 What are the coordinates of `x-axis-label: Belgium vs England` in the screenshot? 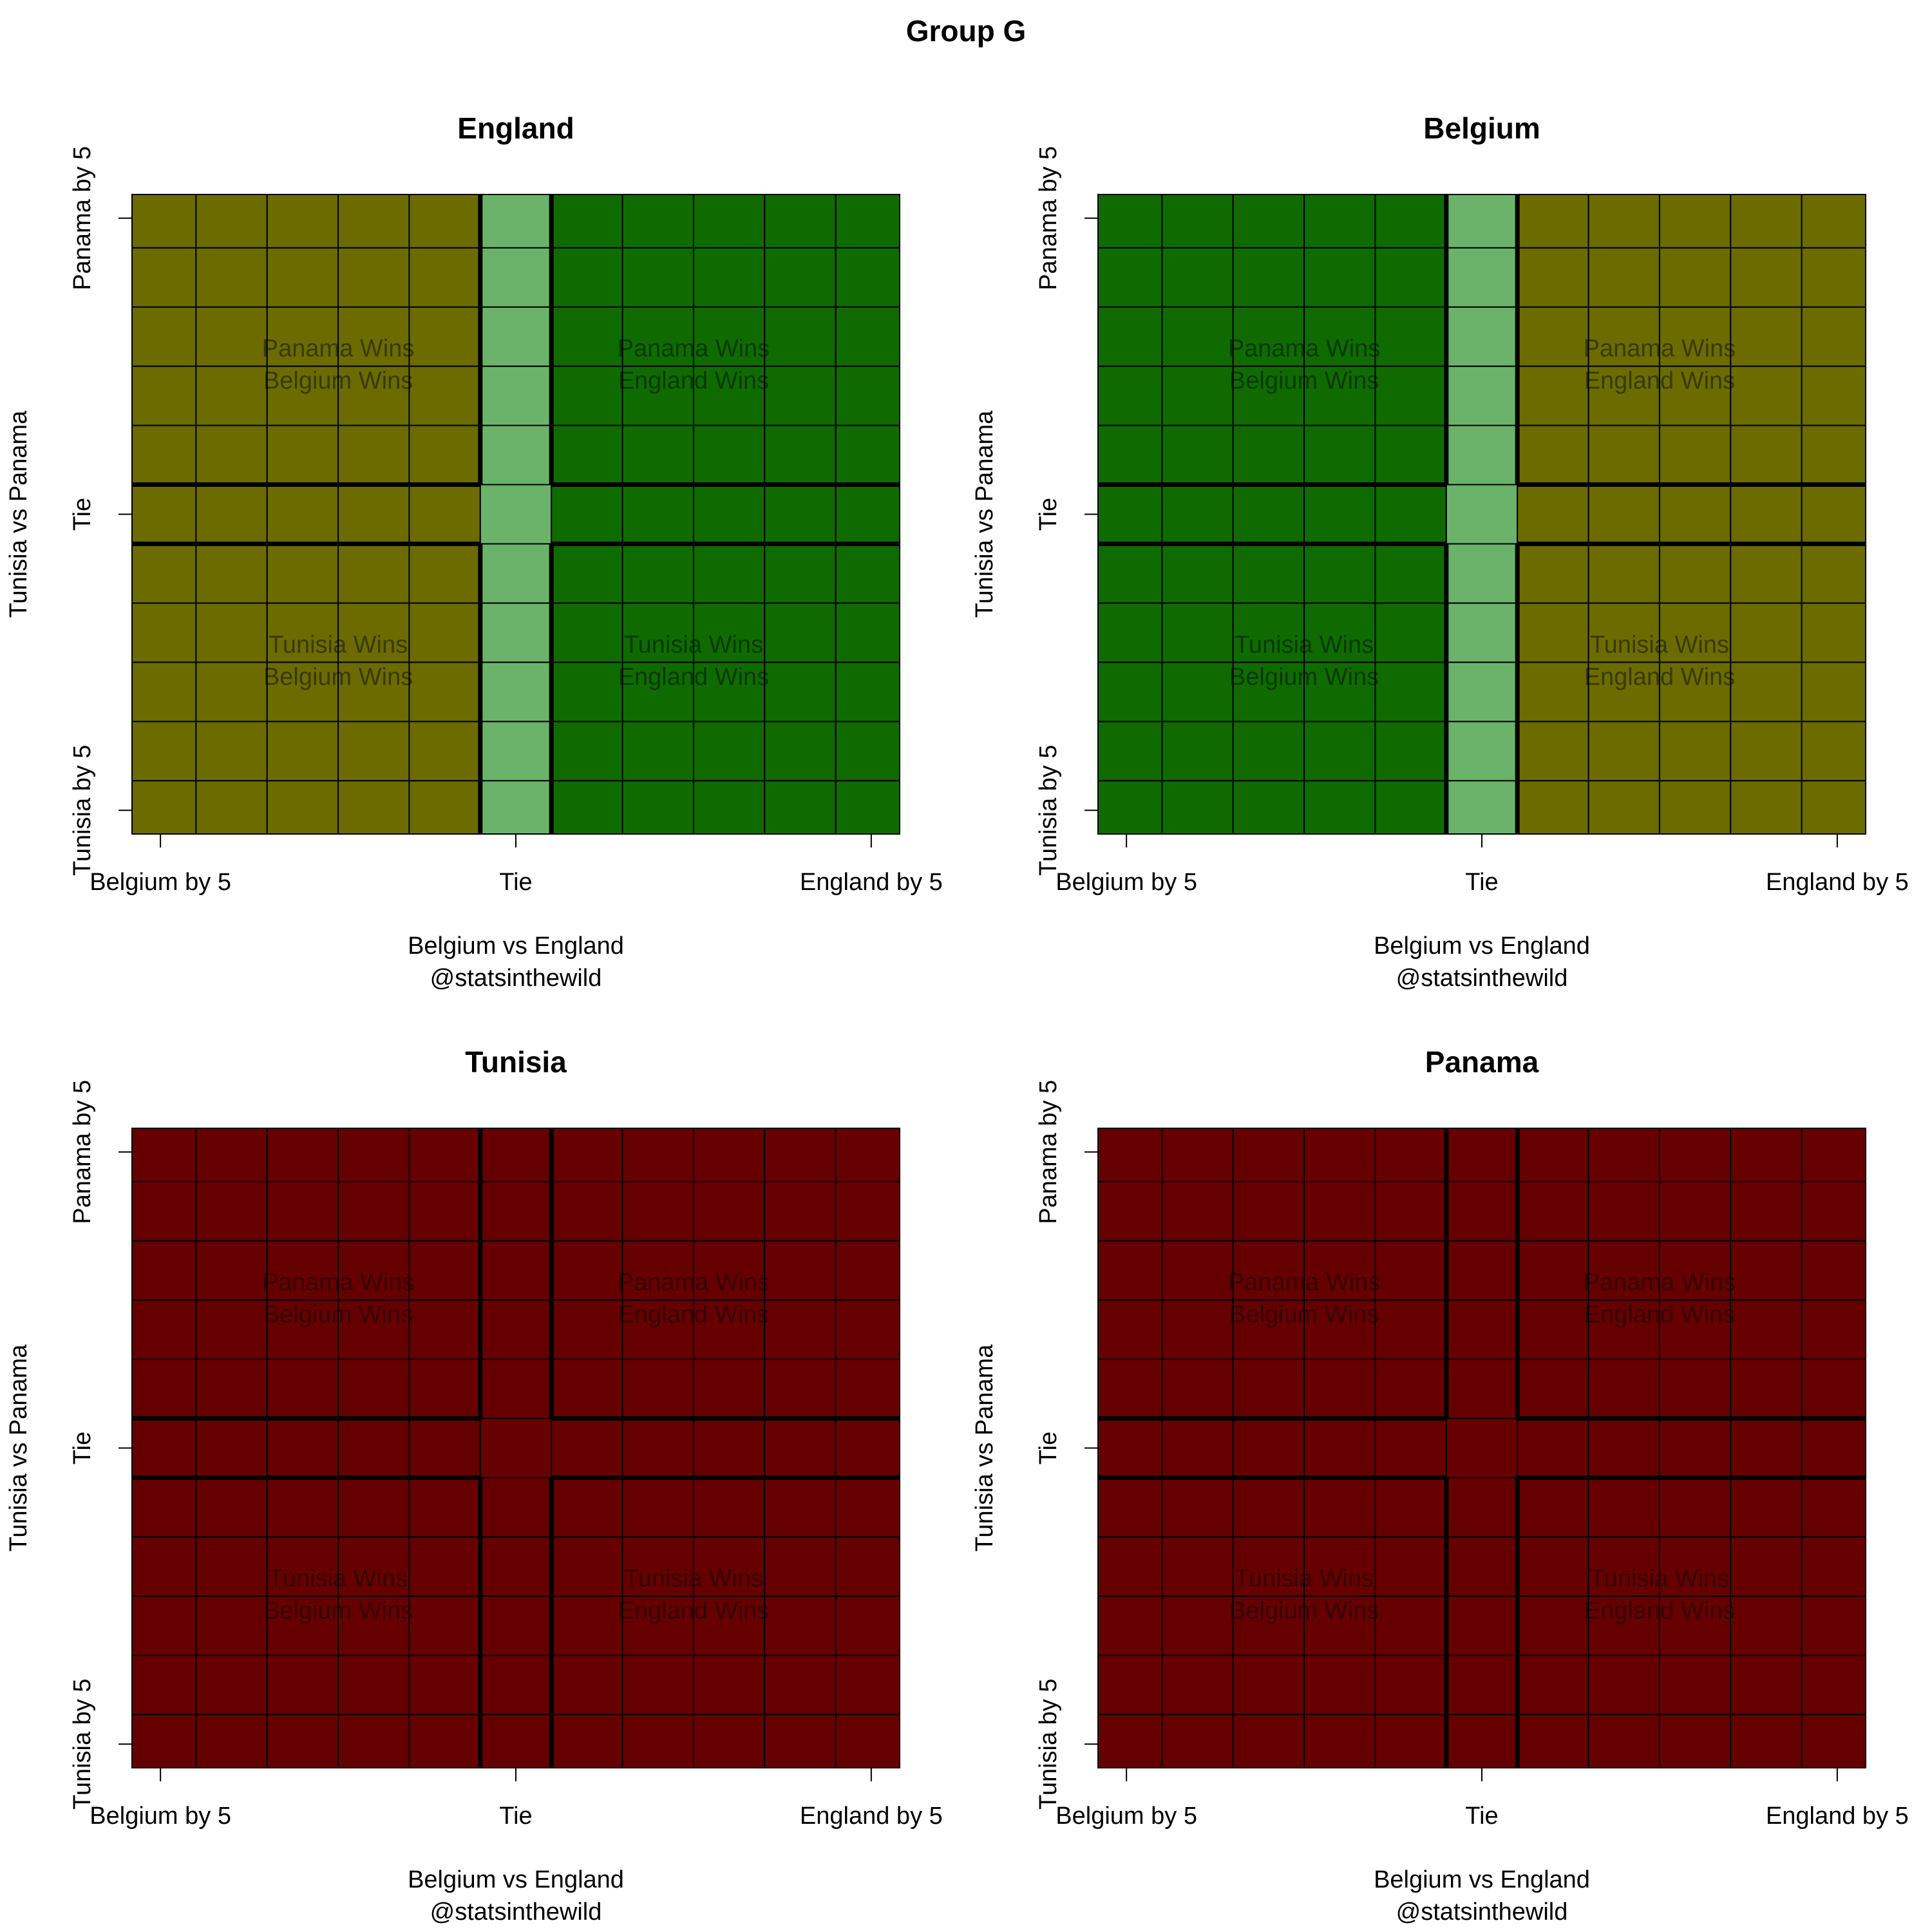 It's located at (516, 946).